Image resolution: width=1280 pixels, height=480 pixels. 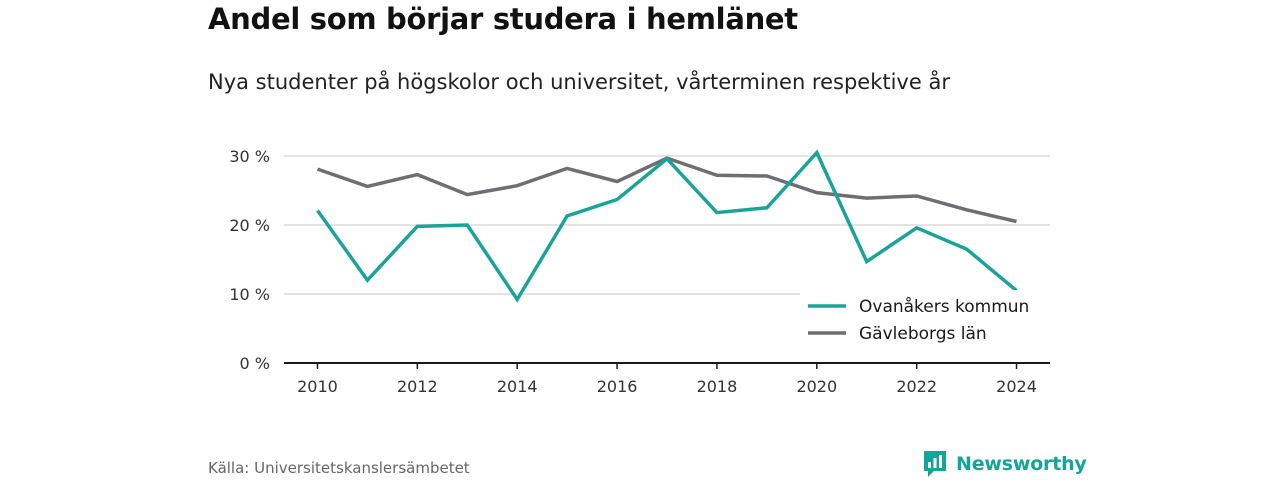 I want to click on x-tick-label: 2014, so click(x=517, y=386).